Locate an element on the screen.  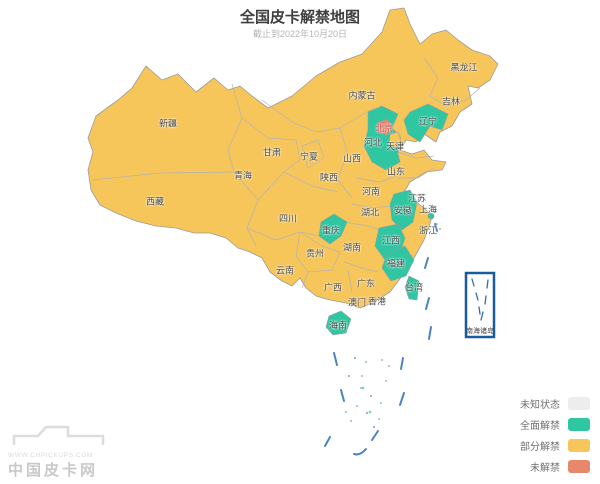
legend: 未知状态全面解禁部分解禁未解禁 is located at coordinates (555, 435).